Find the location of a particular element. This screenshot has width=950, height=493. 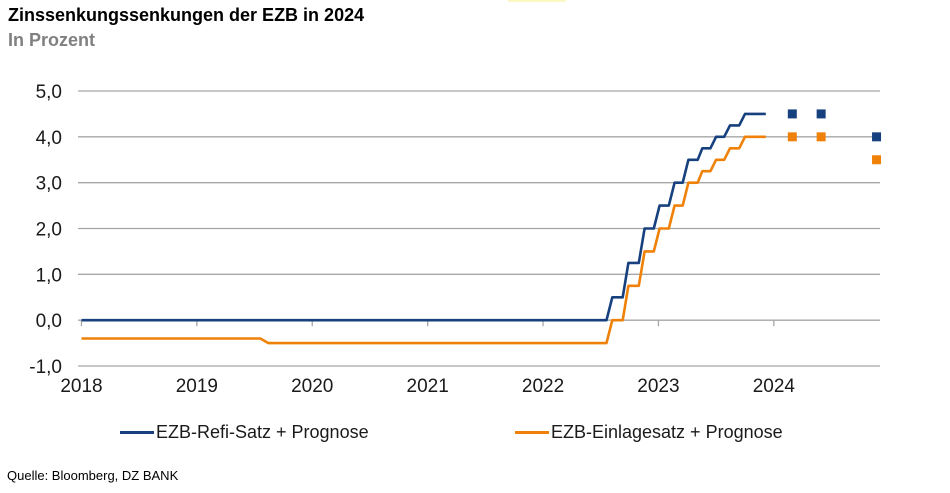

y-axis-labels: 5,0 4,0 3,0 2,0 1,0 0,0 -1,0 is located at coordinates (45, 230).